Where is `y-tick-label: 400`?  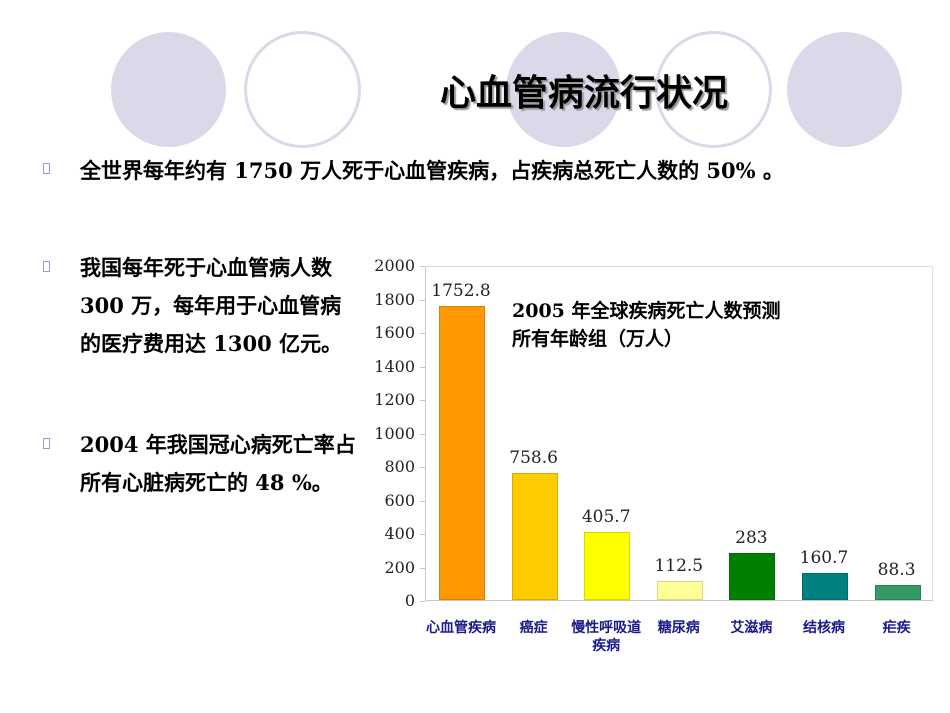
y-tick-label: 400 is located at coordinates (399, 533).